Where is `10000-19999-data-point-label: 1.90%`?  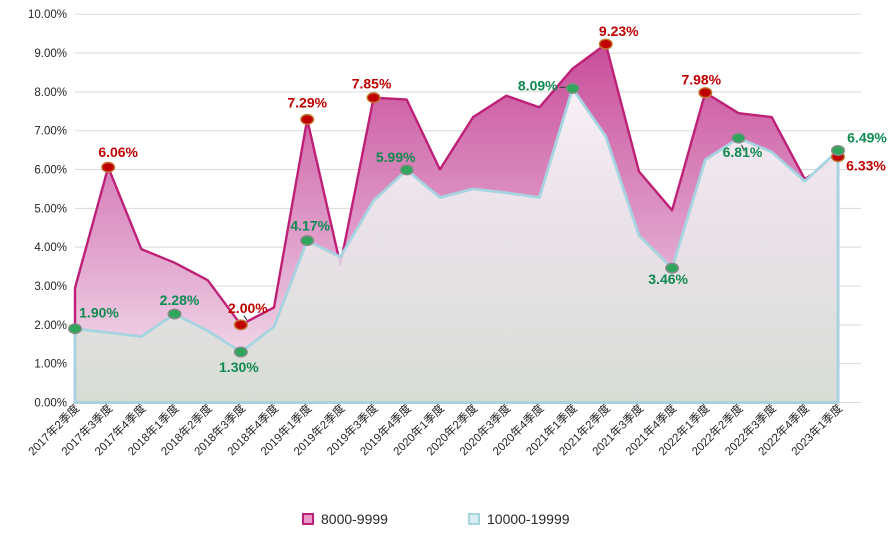 10000-19999-data-point-label: 1.90% is located at coordinates (99, 313).